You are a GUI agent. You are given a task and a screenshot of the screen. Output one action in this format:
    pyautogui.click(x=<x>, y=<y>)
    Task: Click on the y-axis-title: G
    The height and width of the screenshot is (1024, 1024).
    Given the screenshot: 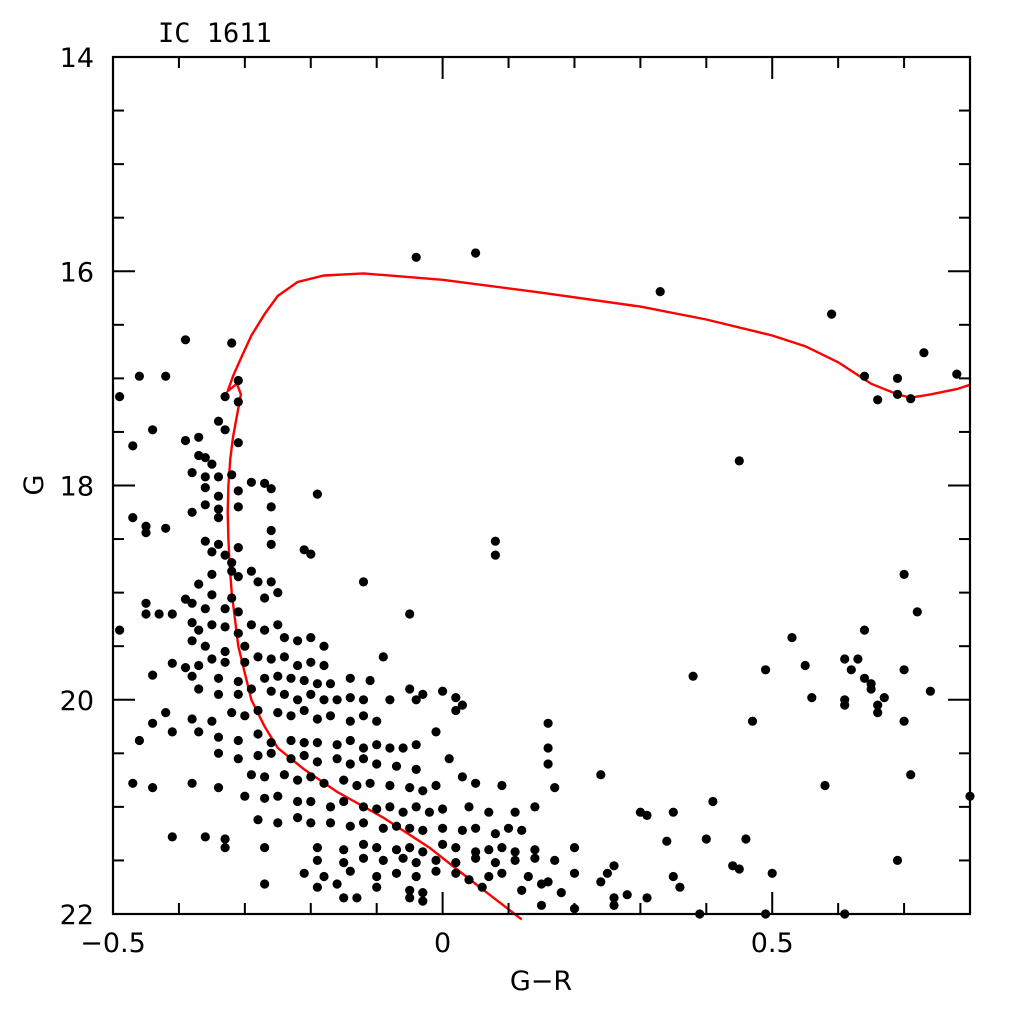 What is the action you would take?
    pyautogui.click(x=34, y=485)
    